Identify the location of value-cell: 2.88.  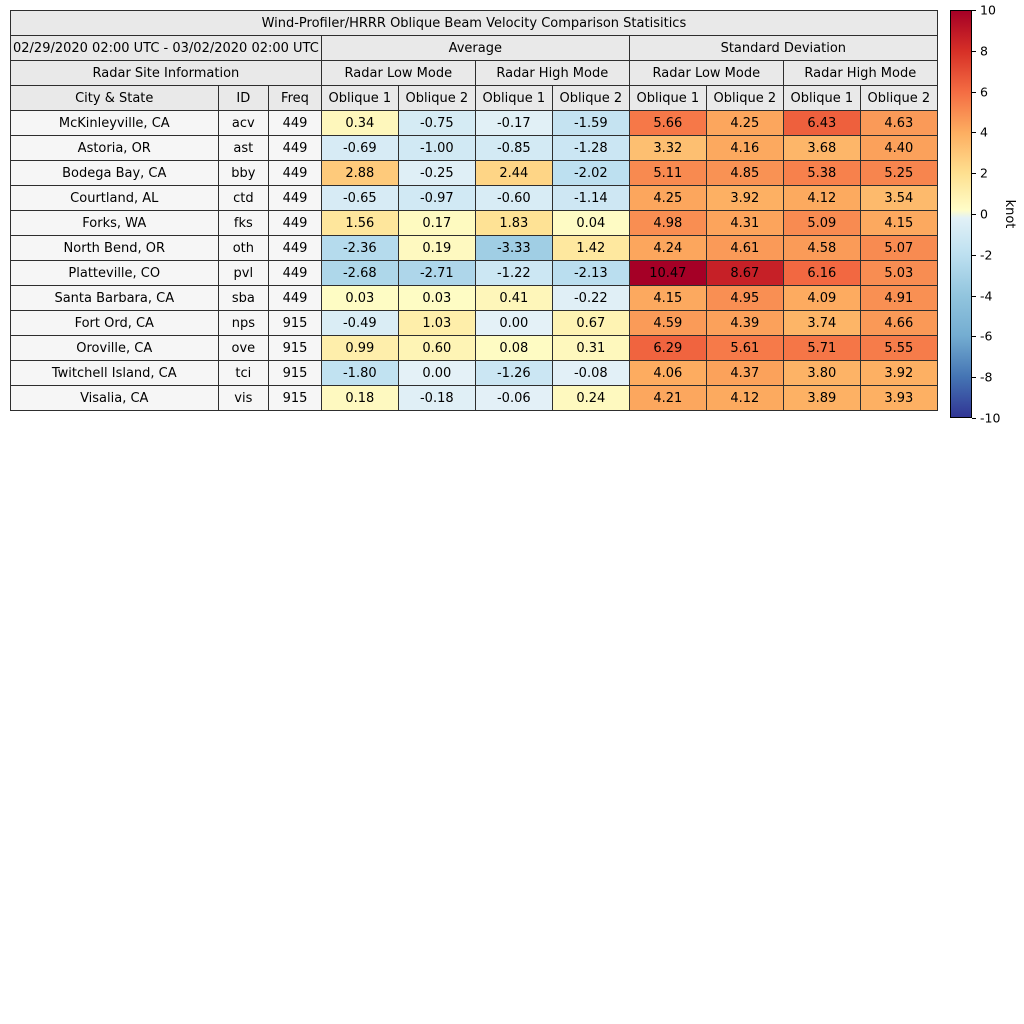
(359, 173).